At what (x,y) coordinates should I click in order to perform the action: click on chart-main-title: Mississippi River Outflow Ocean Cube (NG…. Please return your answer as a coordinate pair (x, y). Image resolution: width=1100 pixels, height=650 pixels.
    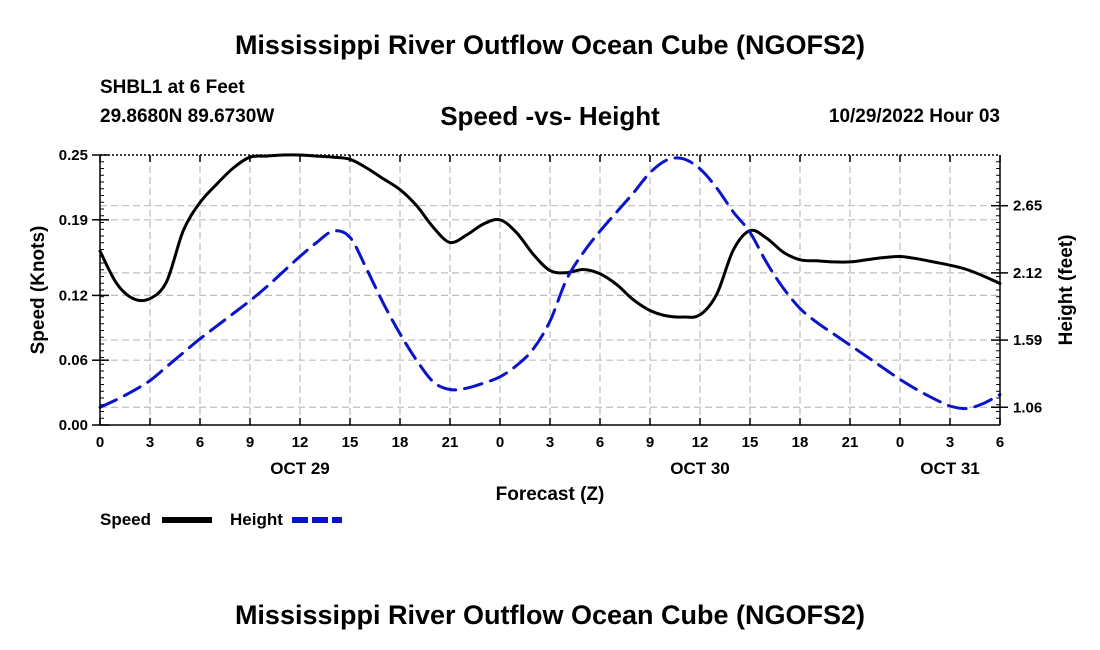
    Looking at the image, I should click on (550, 45).